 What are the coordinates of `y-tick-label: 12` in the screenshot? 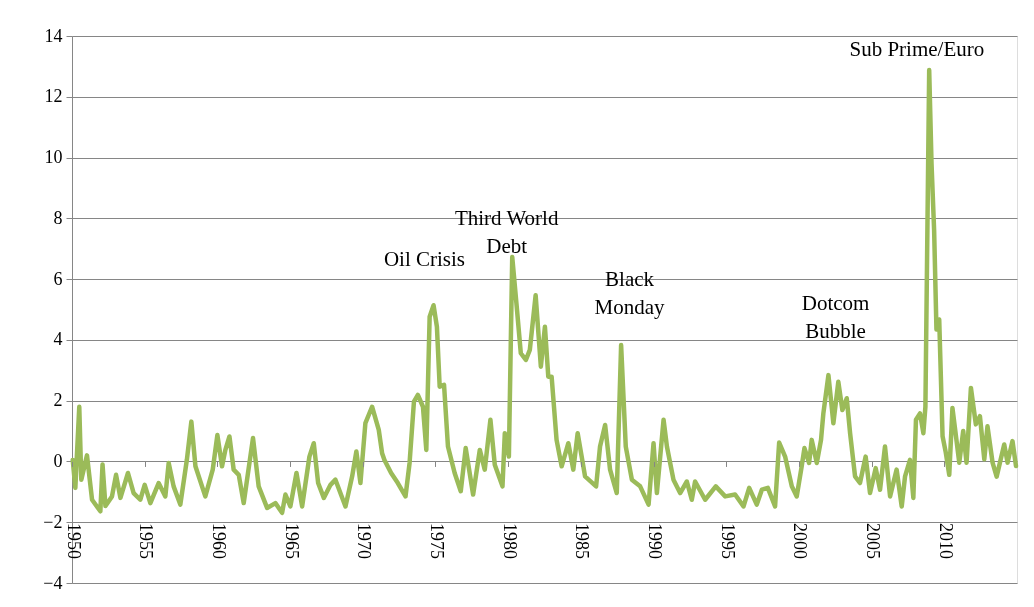 It's located at (53, 96).